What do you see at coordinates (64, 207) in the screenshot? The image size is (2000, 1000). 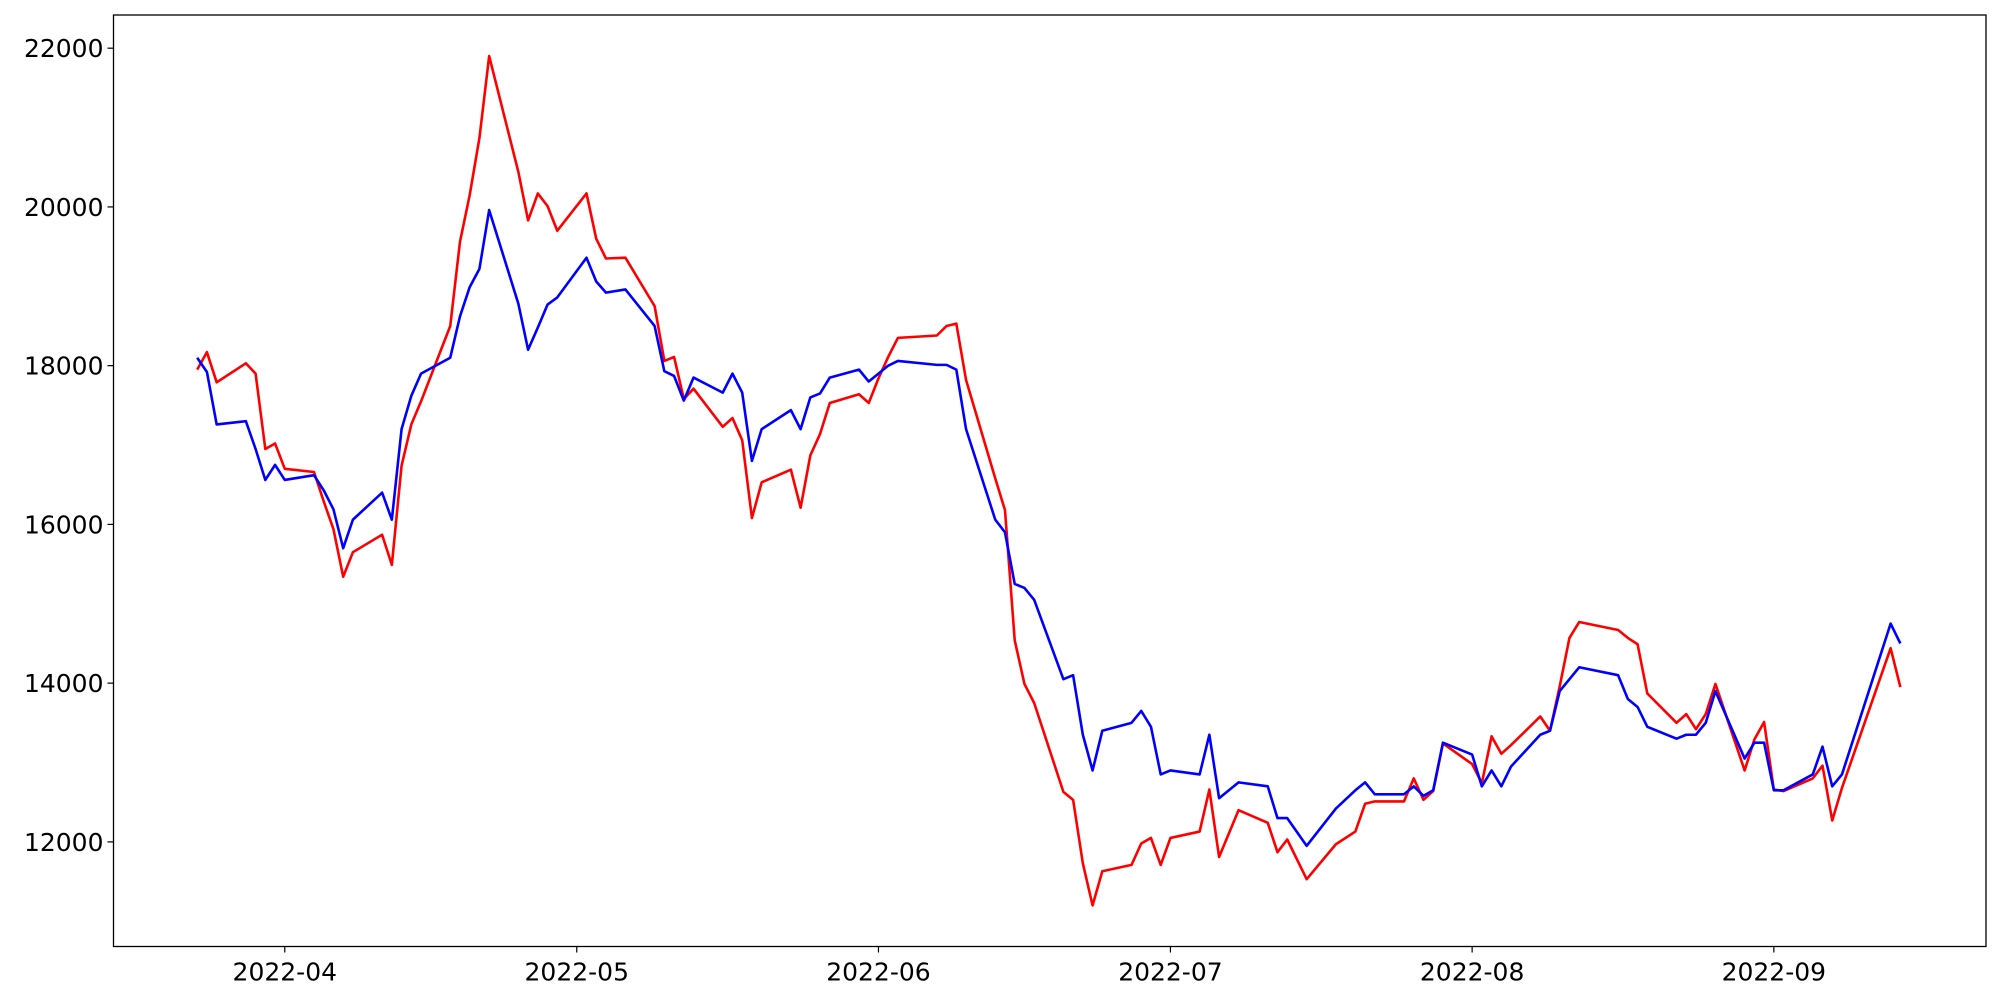 I see `y-tick-label: 20000` at bounding box center [64, 207].